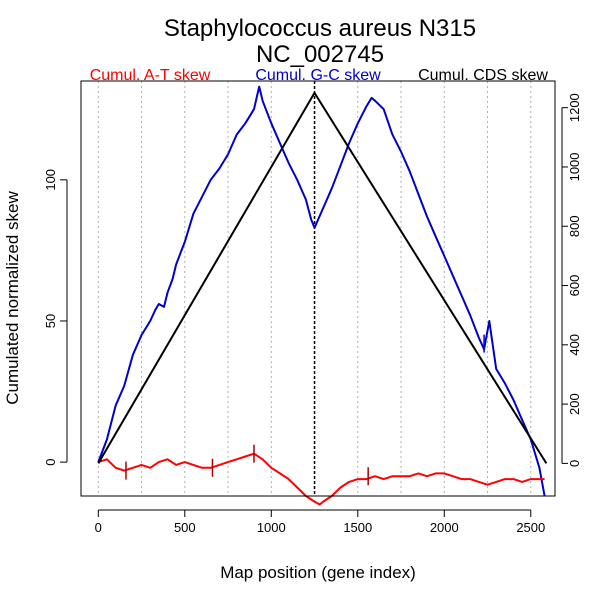  Describe the element at coordinates (150, 75) in the screenshot. I see `legend-at-skew: Cumul. A-T skew` at that location.